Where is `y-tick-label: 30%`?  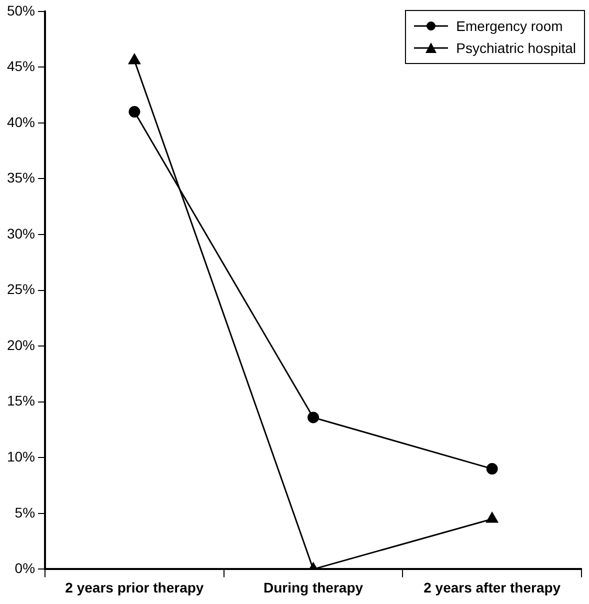
y-tick-label: 30% is located at coordinates (21, 233).